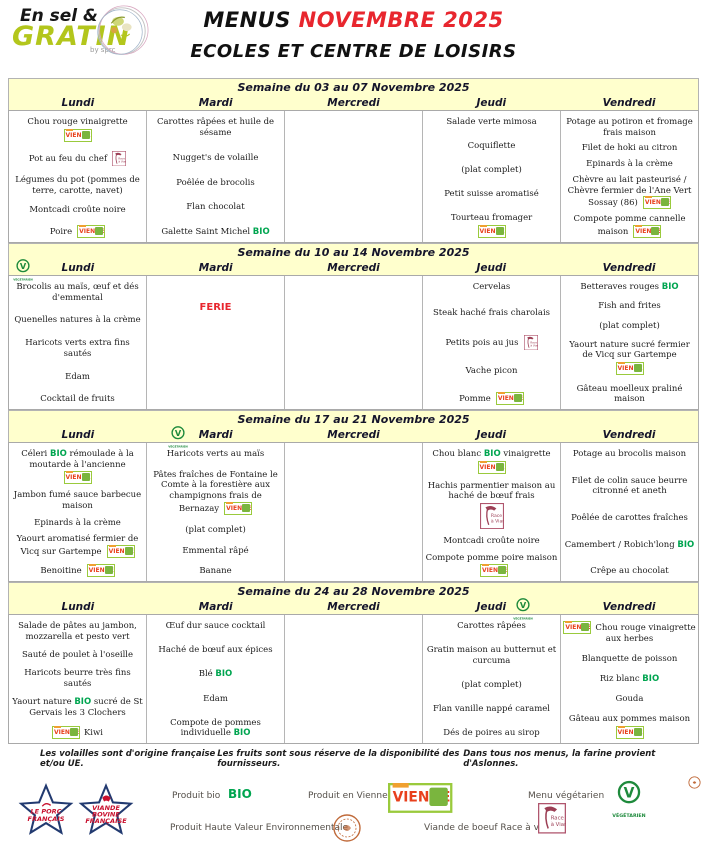  What do you see at coordinates (629, 679) in the screenshot?
I see `menu-item: Riz blanc BIO` at bounding box center [629, 679].